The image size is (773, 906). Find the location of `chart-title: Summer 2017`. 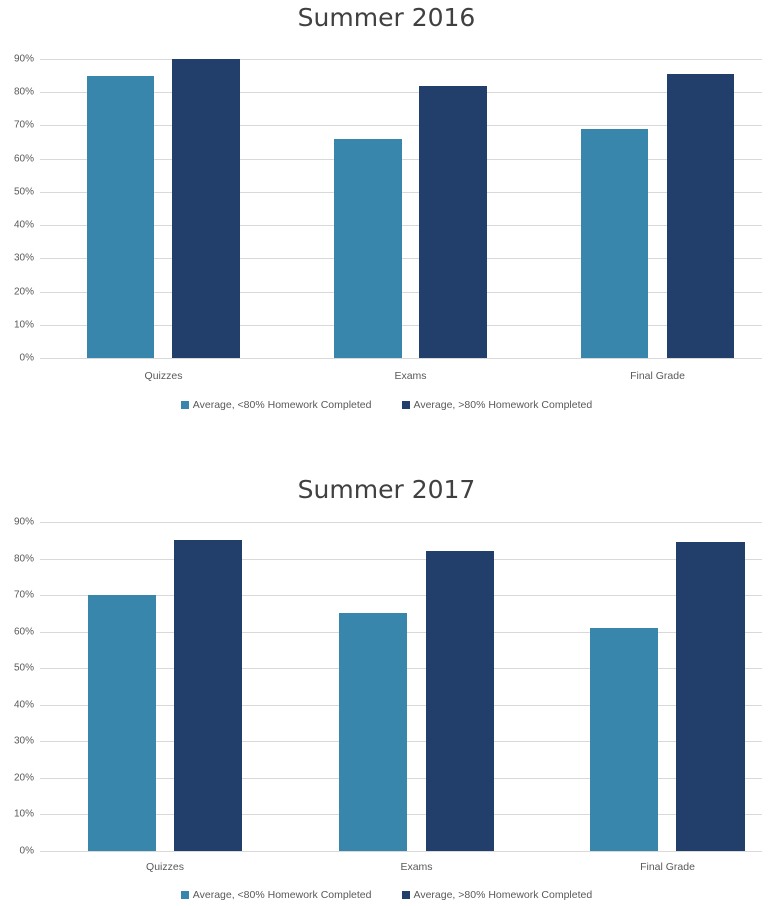

chart-title: Summer 2017 is located at coordinates (386, 489).